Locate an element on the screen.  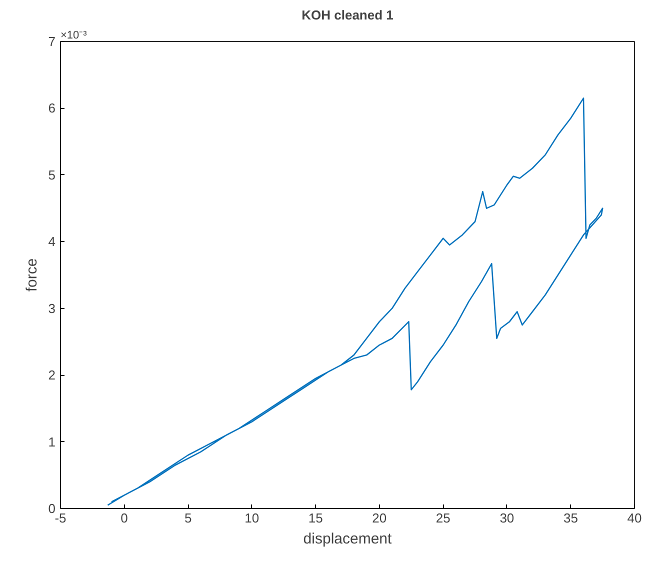
y-tick-label: 7 is located at coordinates (52, 41).